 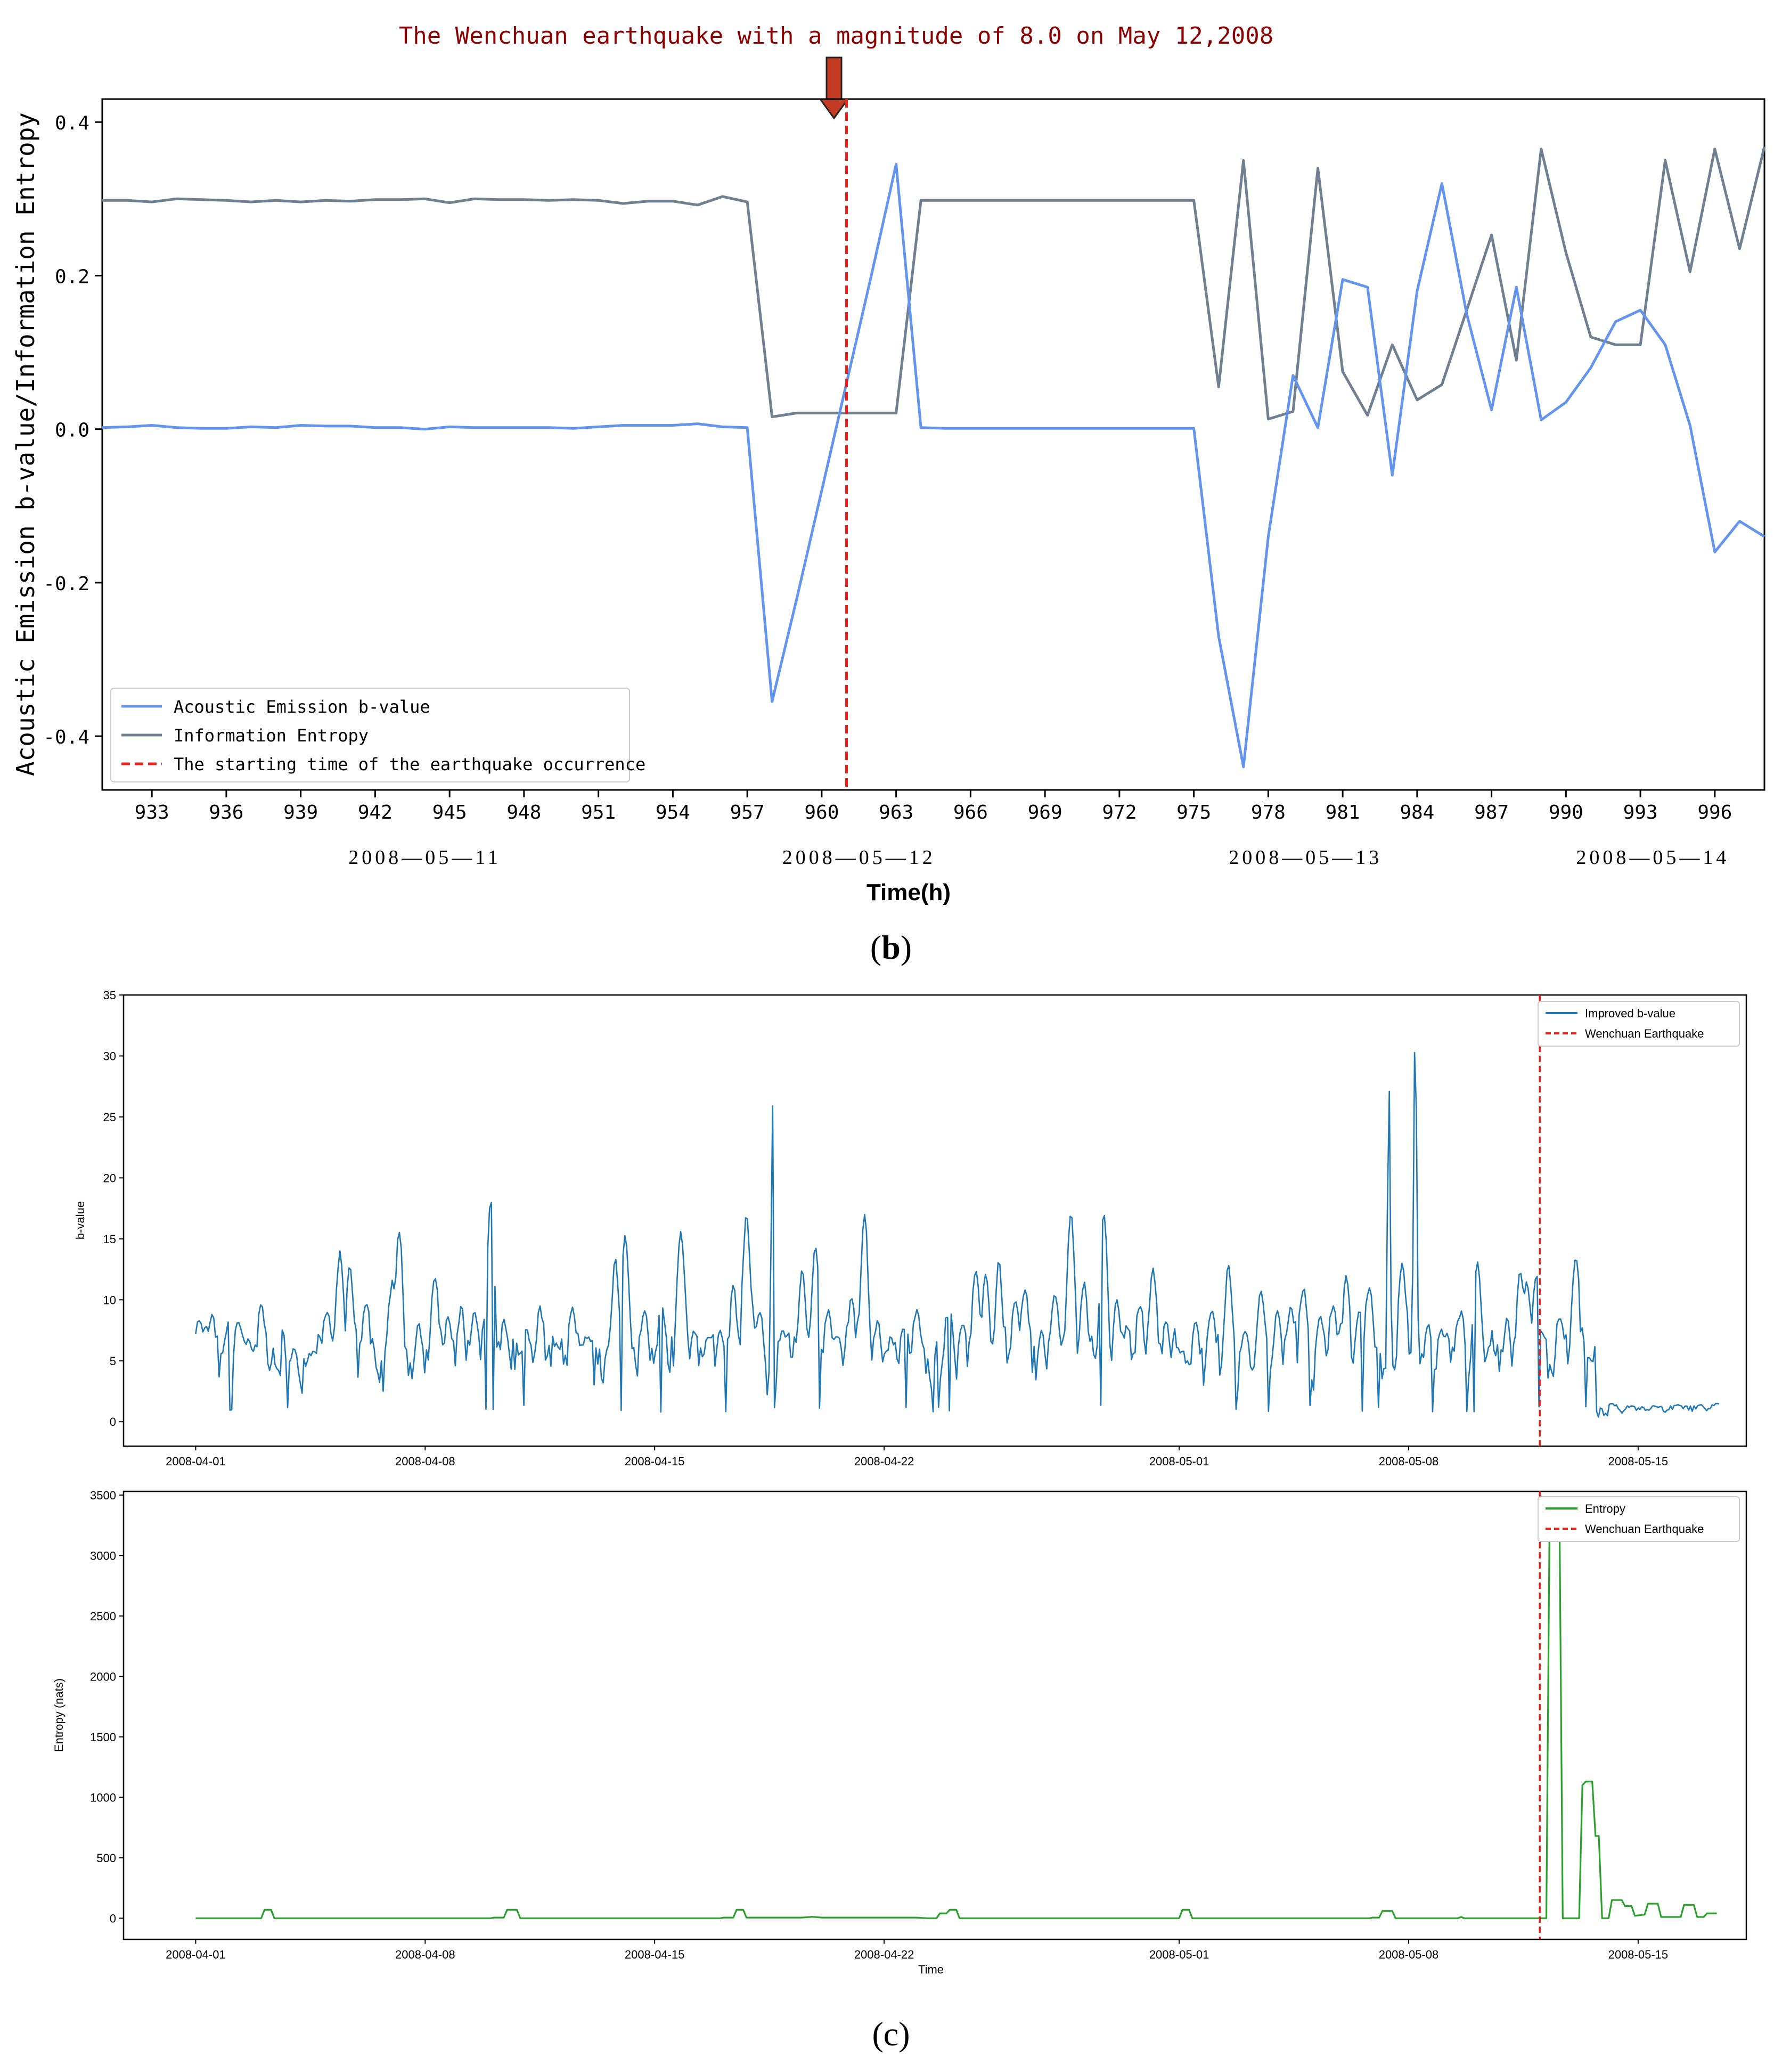 I want to click on y-tick-label: 3000, so click(x=103, y=1555).